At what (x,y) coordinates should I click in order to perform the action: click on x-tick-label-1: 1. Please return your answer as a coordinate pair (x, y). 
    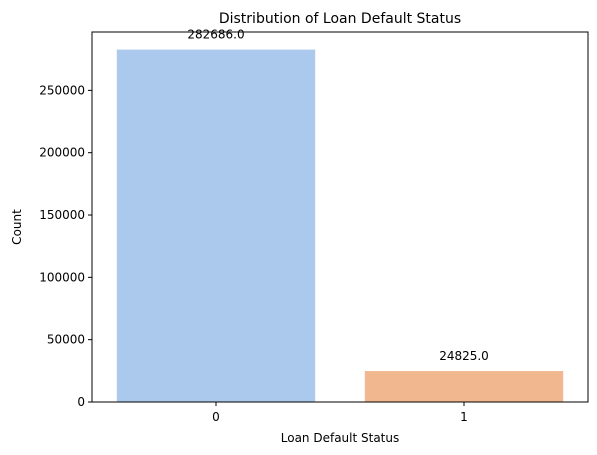
    Looking at the image, I should click on (464, 417).